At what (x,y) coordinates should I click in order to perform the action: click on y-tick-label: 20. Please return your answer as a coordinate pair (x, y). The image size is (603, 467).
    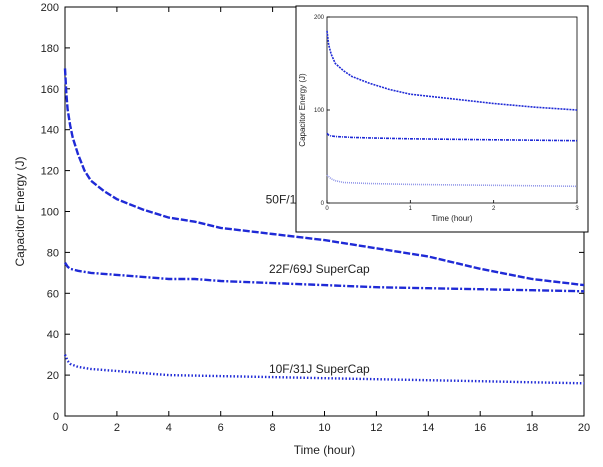
    Looking at the image, I should click on (53, 376).